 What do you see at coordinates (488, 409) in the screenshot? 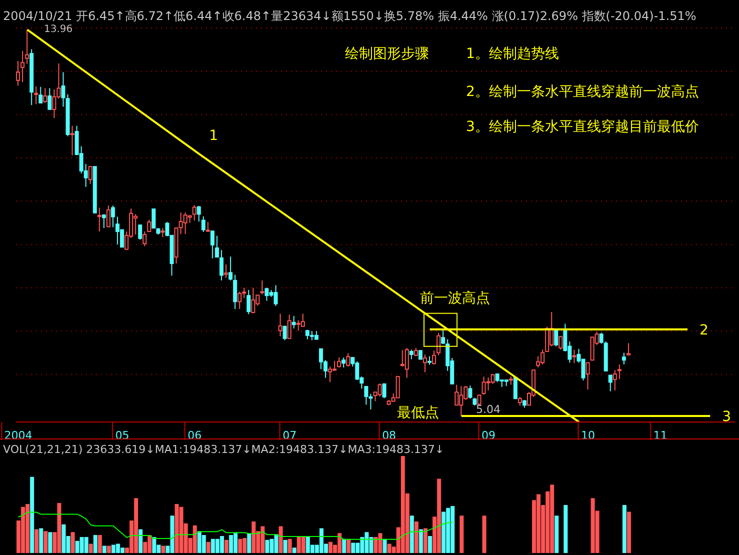
I see `annotation: 5.04` at bounding box center [488, 409].